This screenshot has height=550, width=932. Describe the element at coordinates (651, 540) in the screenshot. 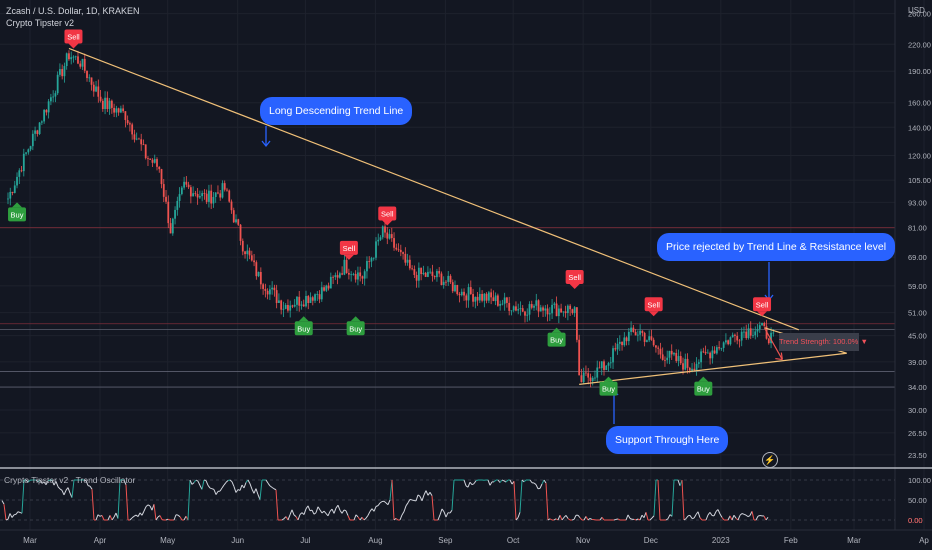

I see `time-tick-label: Dec` at that location.